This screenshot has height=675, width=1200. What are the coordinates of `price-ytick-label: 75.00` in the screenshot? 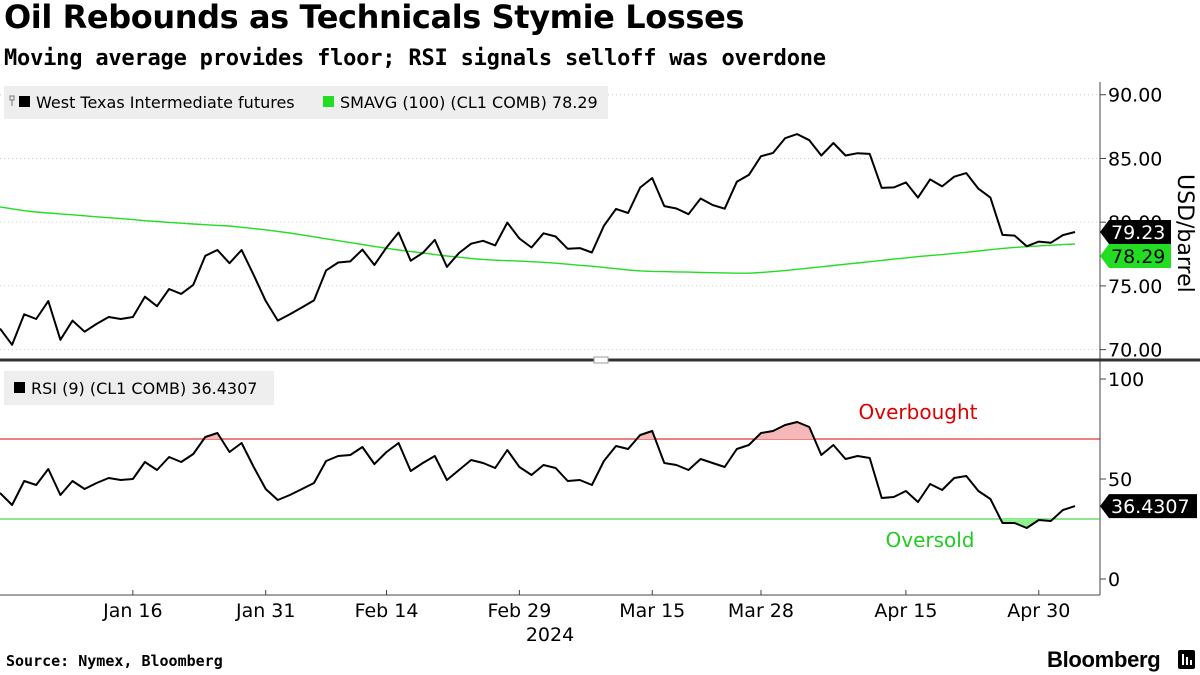 It's located at (1135, 287).